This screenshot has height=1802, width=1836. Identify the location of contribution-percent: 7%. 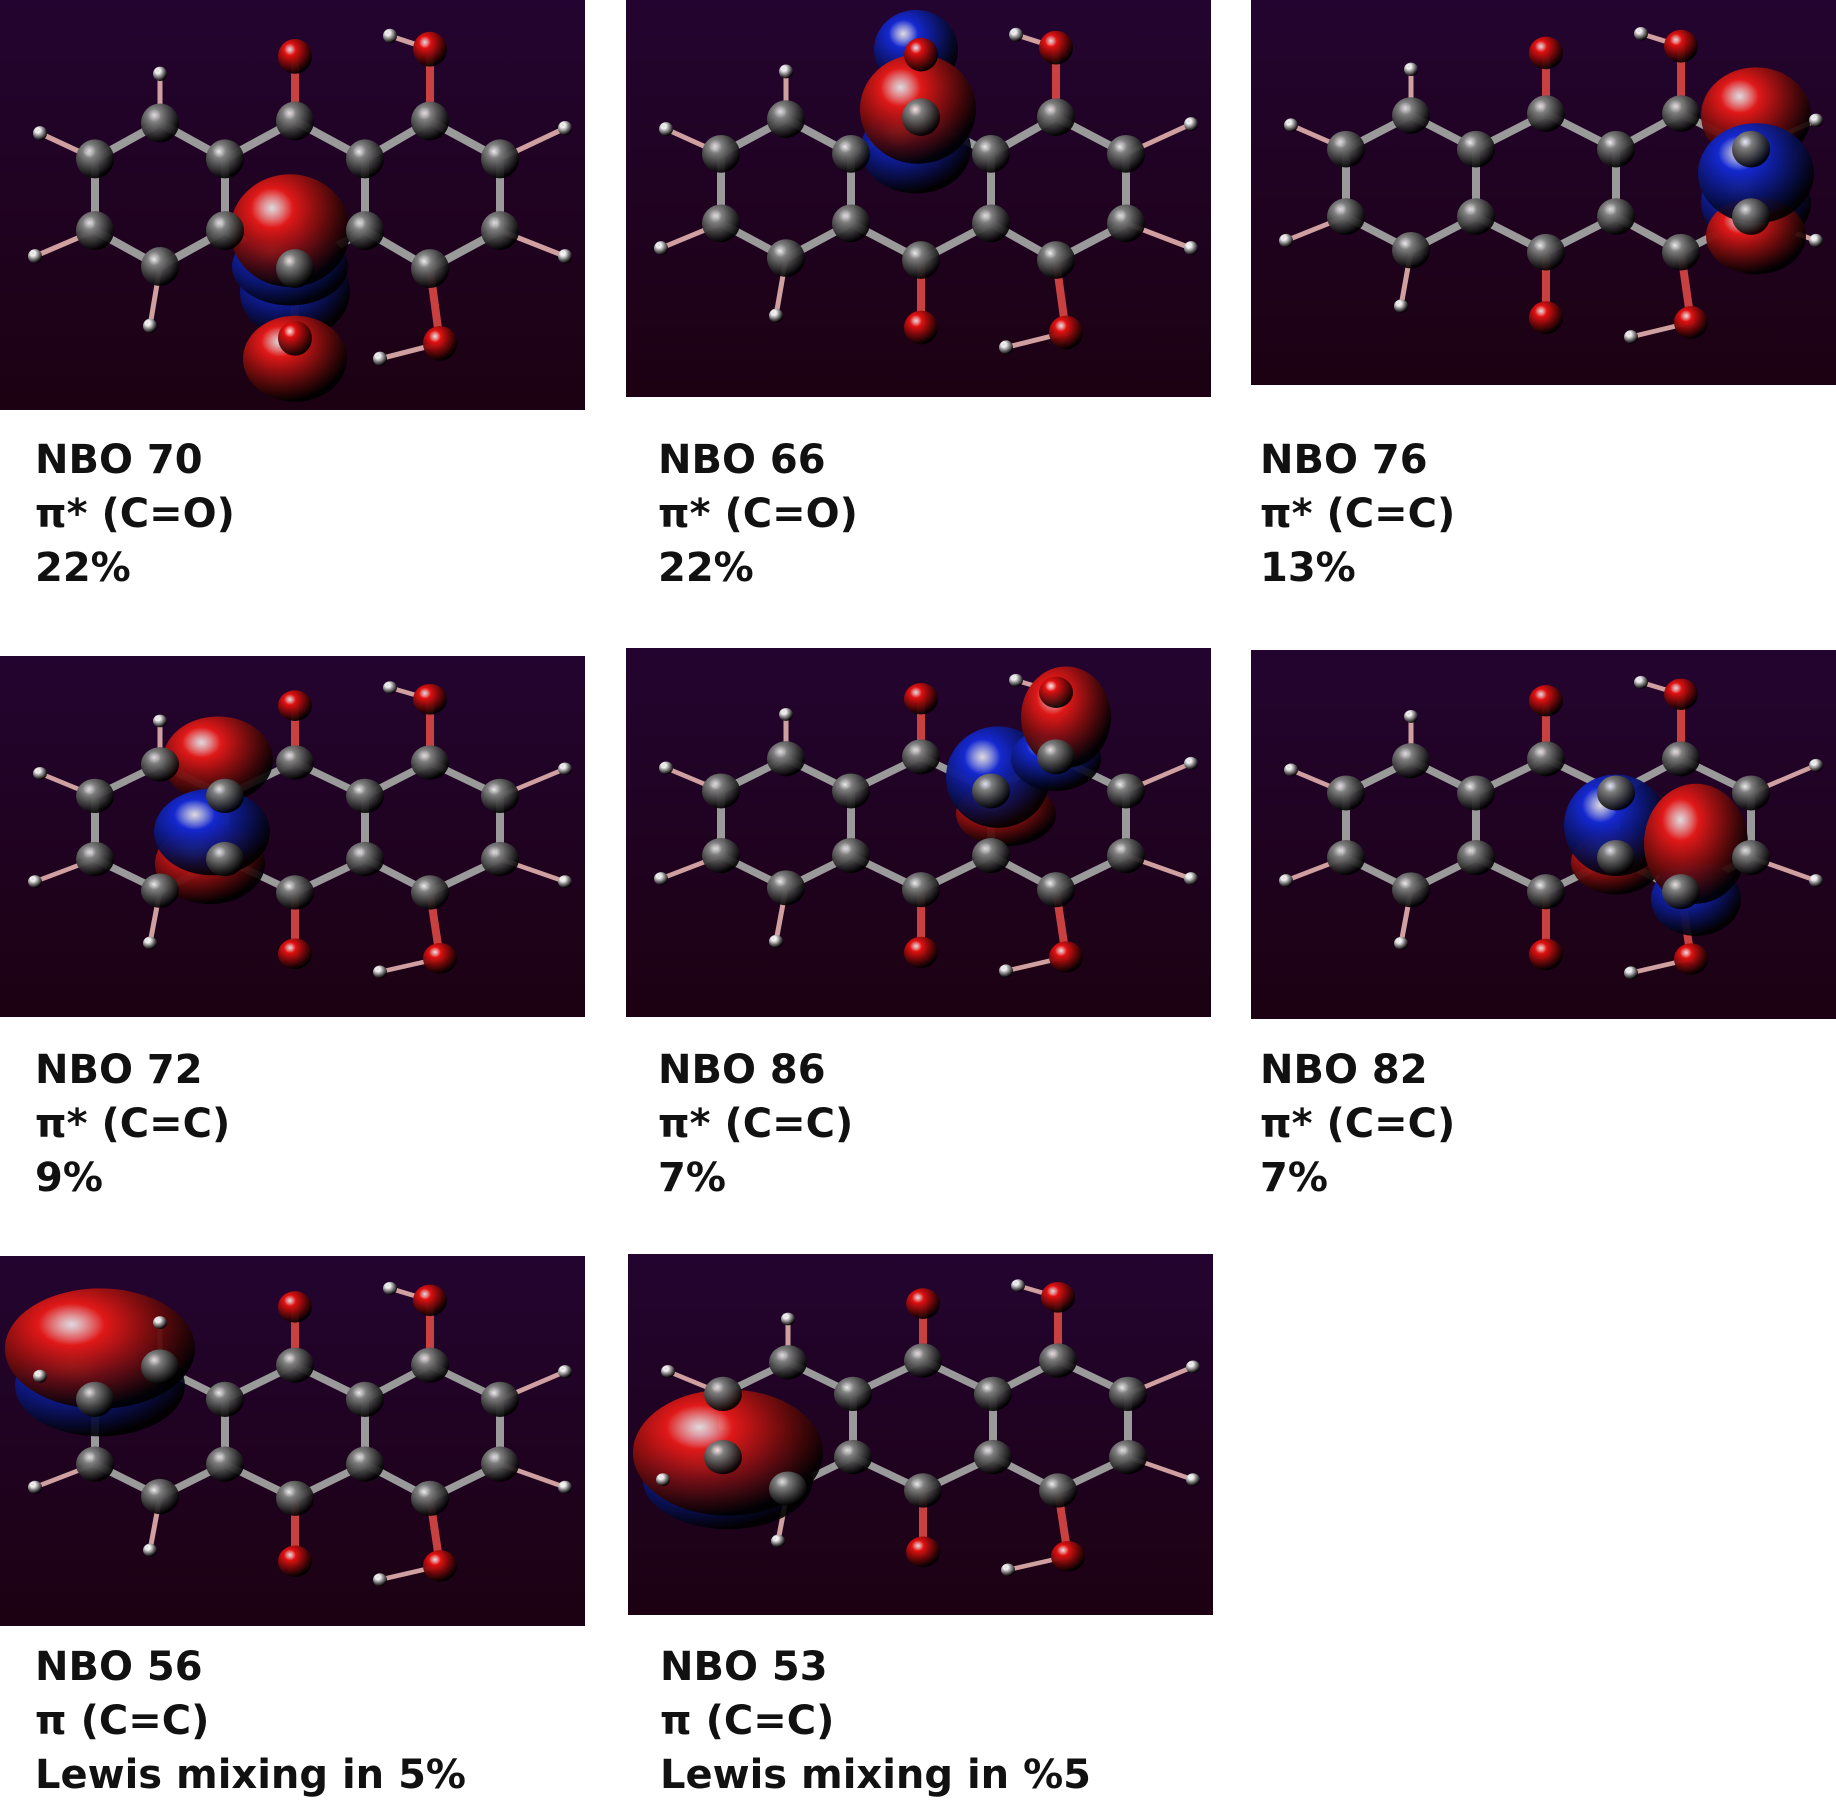
(1294, 1178).